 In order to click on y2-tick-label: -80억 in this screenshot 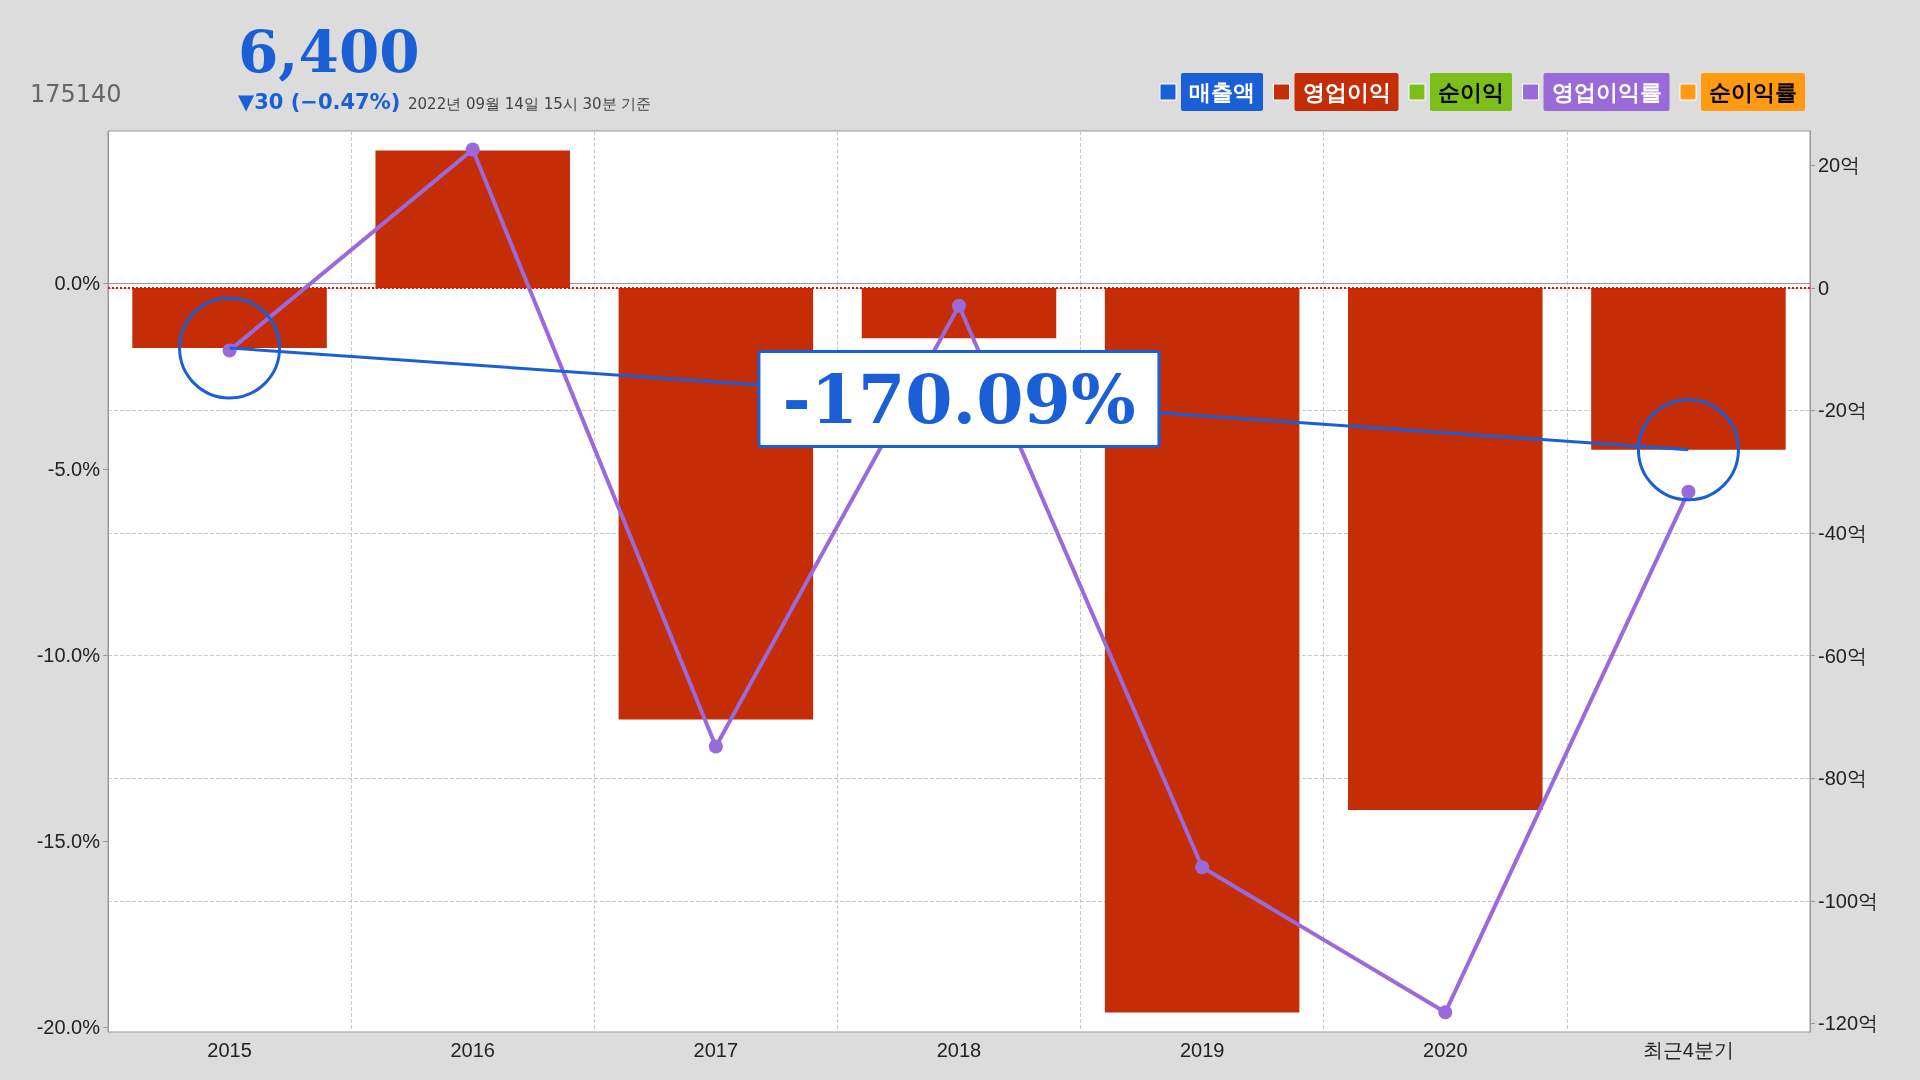, I will do `click(1842, 778)`.